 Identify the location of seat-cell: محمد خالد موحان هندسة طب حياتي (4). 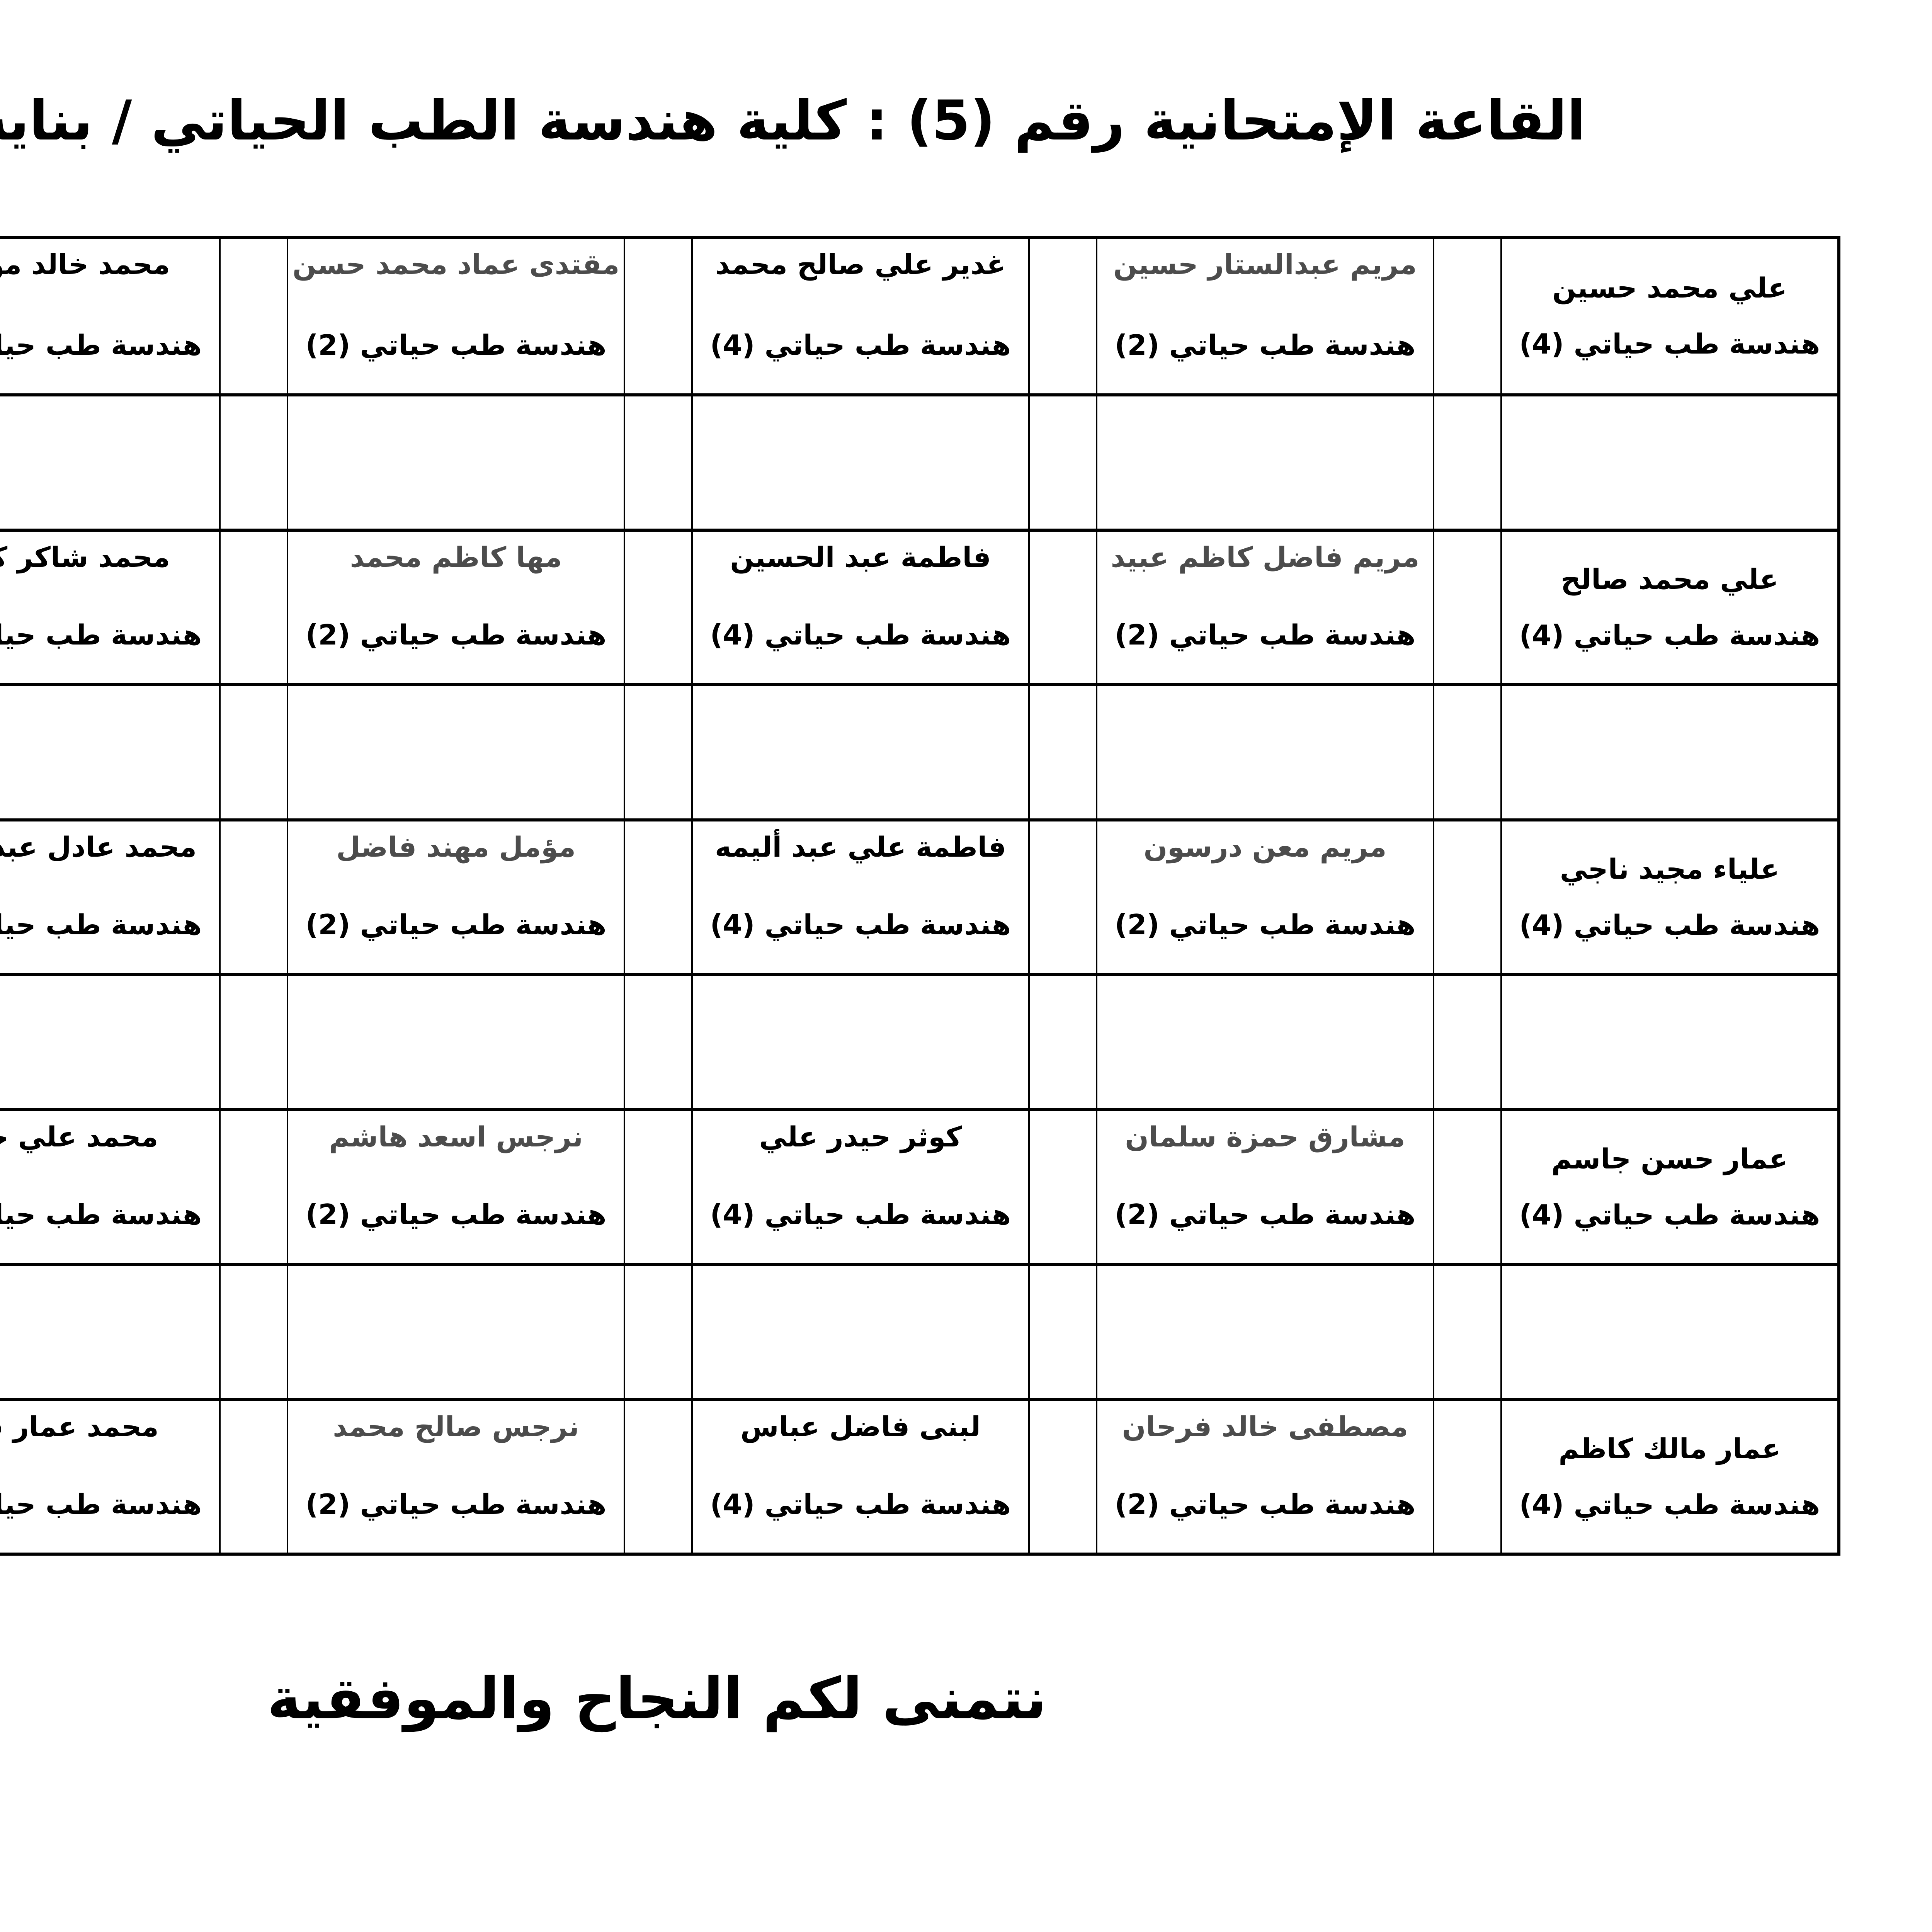
(110, 316).